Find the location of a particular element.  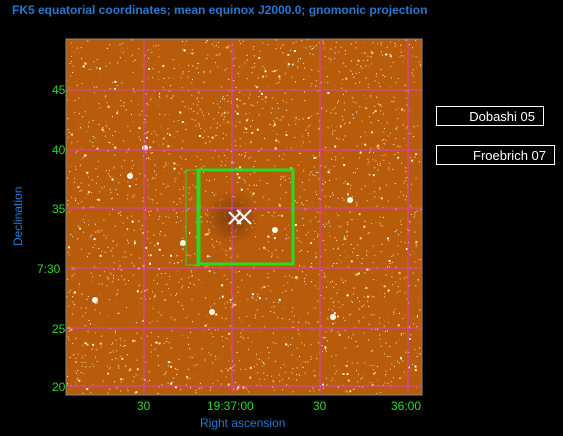

x-tick-label: 36:00 is located at coordinates (406, 406).